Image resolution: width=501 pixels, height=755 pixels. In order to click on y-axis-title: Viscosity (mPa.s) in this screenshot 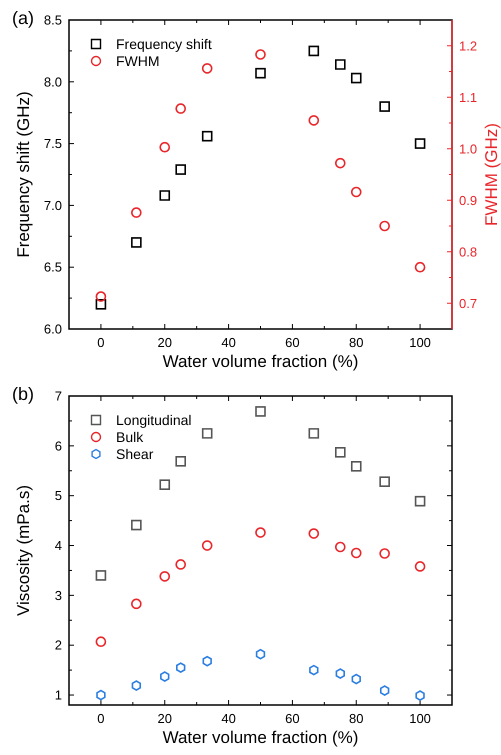, I will do `click(23, 550)`.